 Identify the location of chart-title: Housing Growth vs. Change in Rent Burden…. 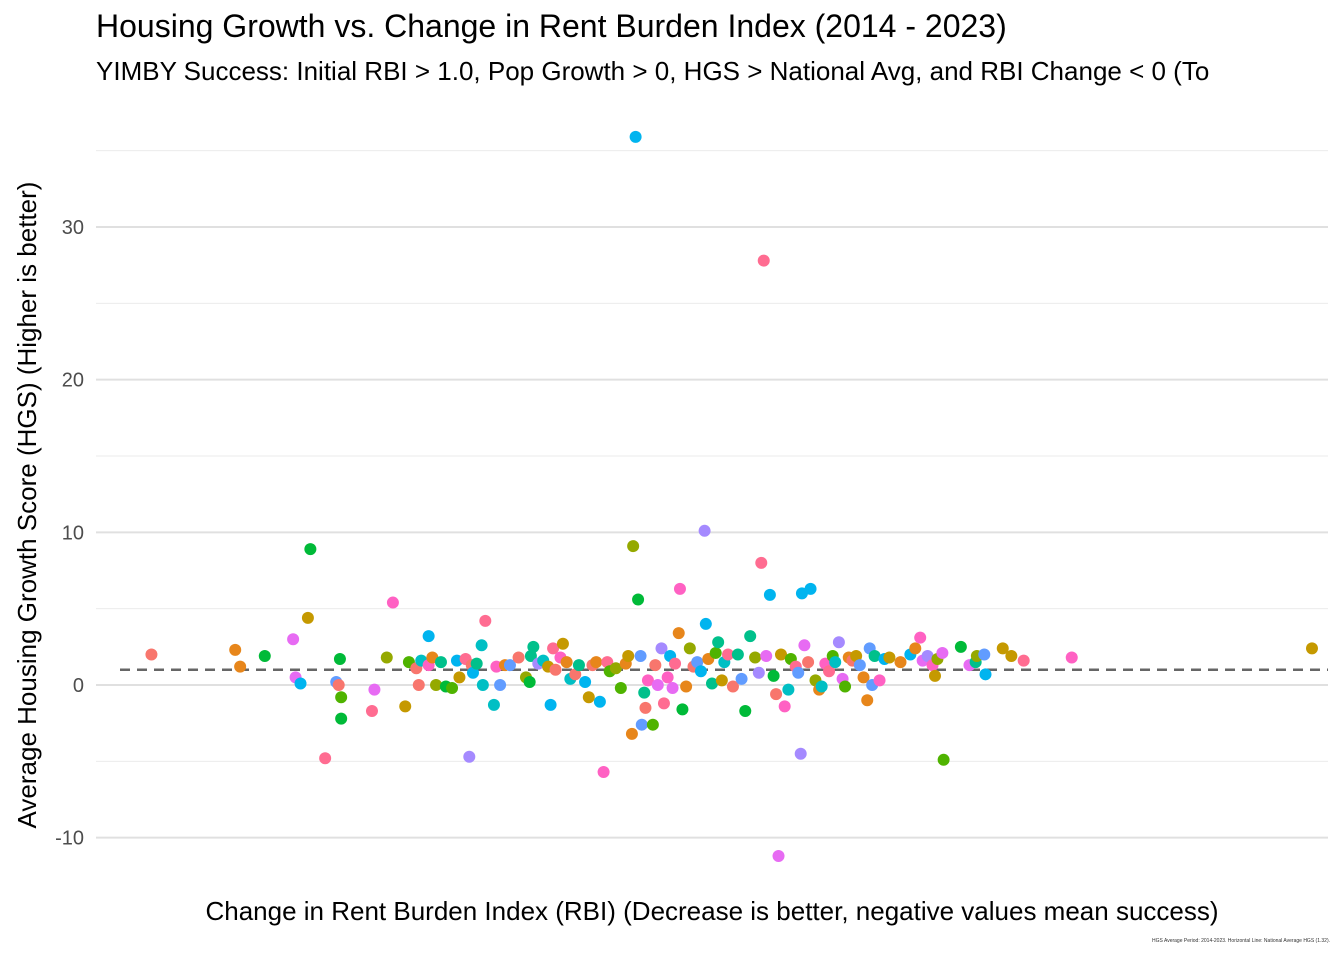
(551, 26).